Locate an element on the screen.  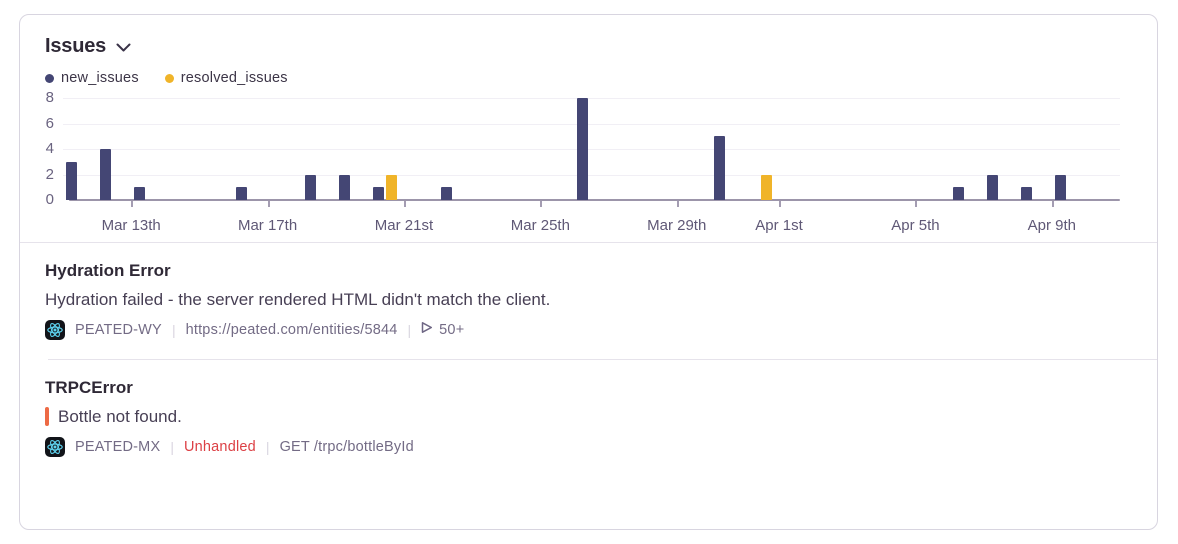
issue-divider is located at coordinates (602, 359).